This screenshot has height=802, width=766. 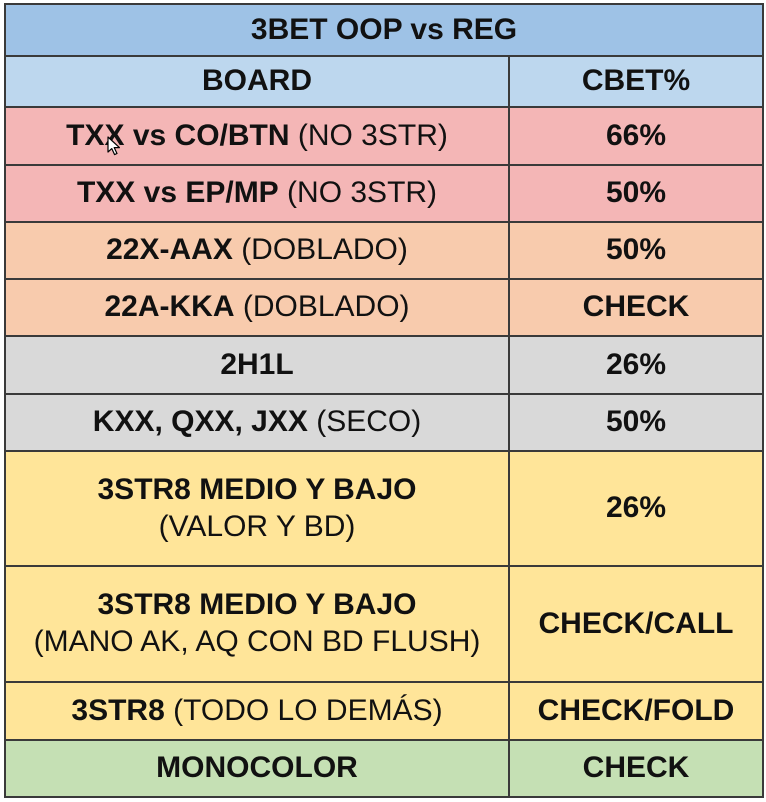 What do you see at coordinates (636, 136) in the screenshot?
I see `cbet-cell: 66%` at bounding box center [636, 136].